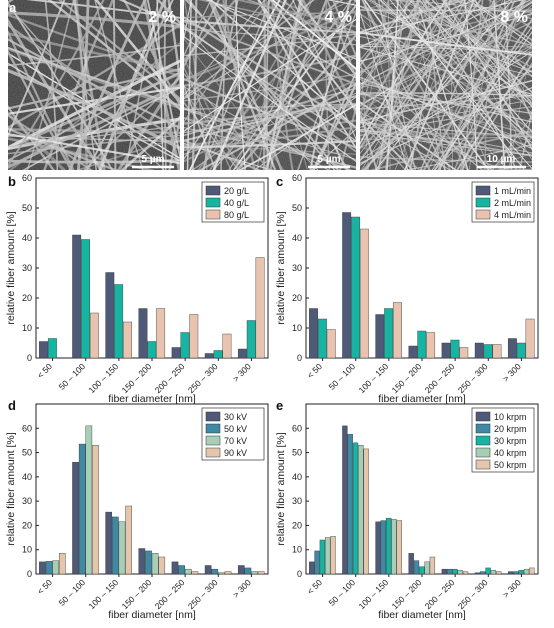 This screenshot has height=628, width=554. Describe the element at coordinates (270, 85) in the screenshot. I see `sem-image-4-percent: 4 % 5 µm` at that location.